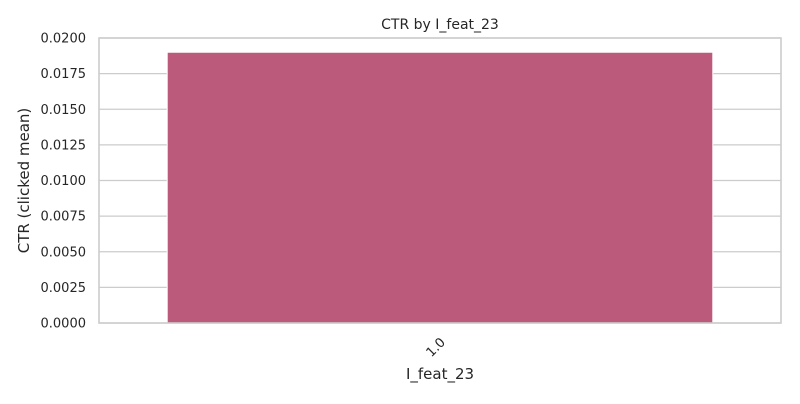 Image resolution: width=800 pixels, height=404 pixels. Describe the element at coordinates (64, 288) in the screenshot. I see `y-tick-label: 0.0025` at that location.